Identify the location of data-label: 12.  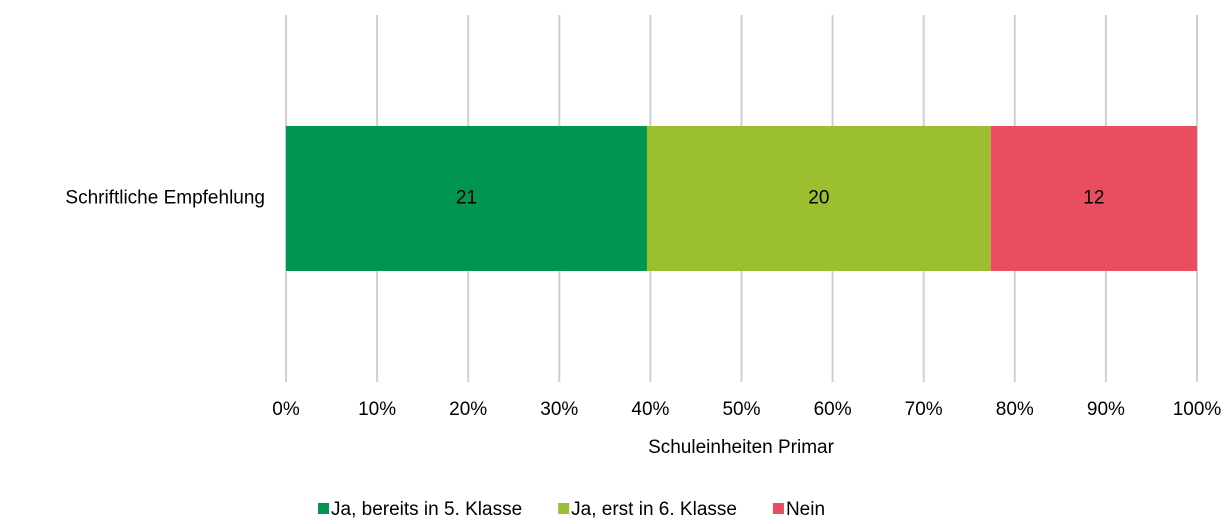
(1093, 198).